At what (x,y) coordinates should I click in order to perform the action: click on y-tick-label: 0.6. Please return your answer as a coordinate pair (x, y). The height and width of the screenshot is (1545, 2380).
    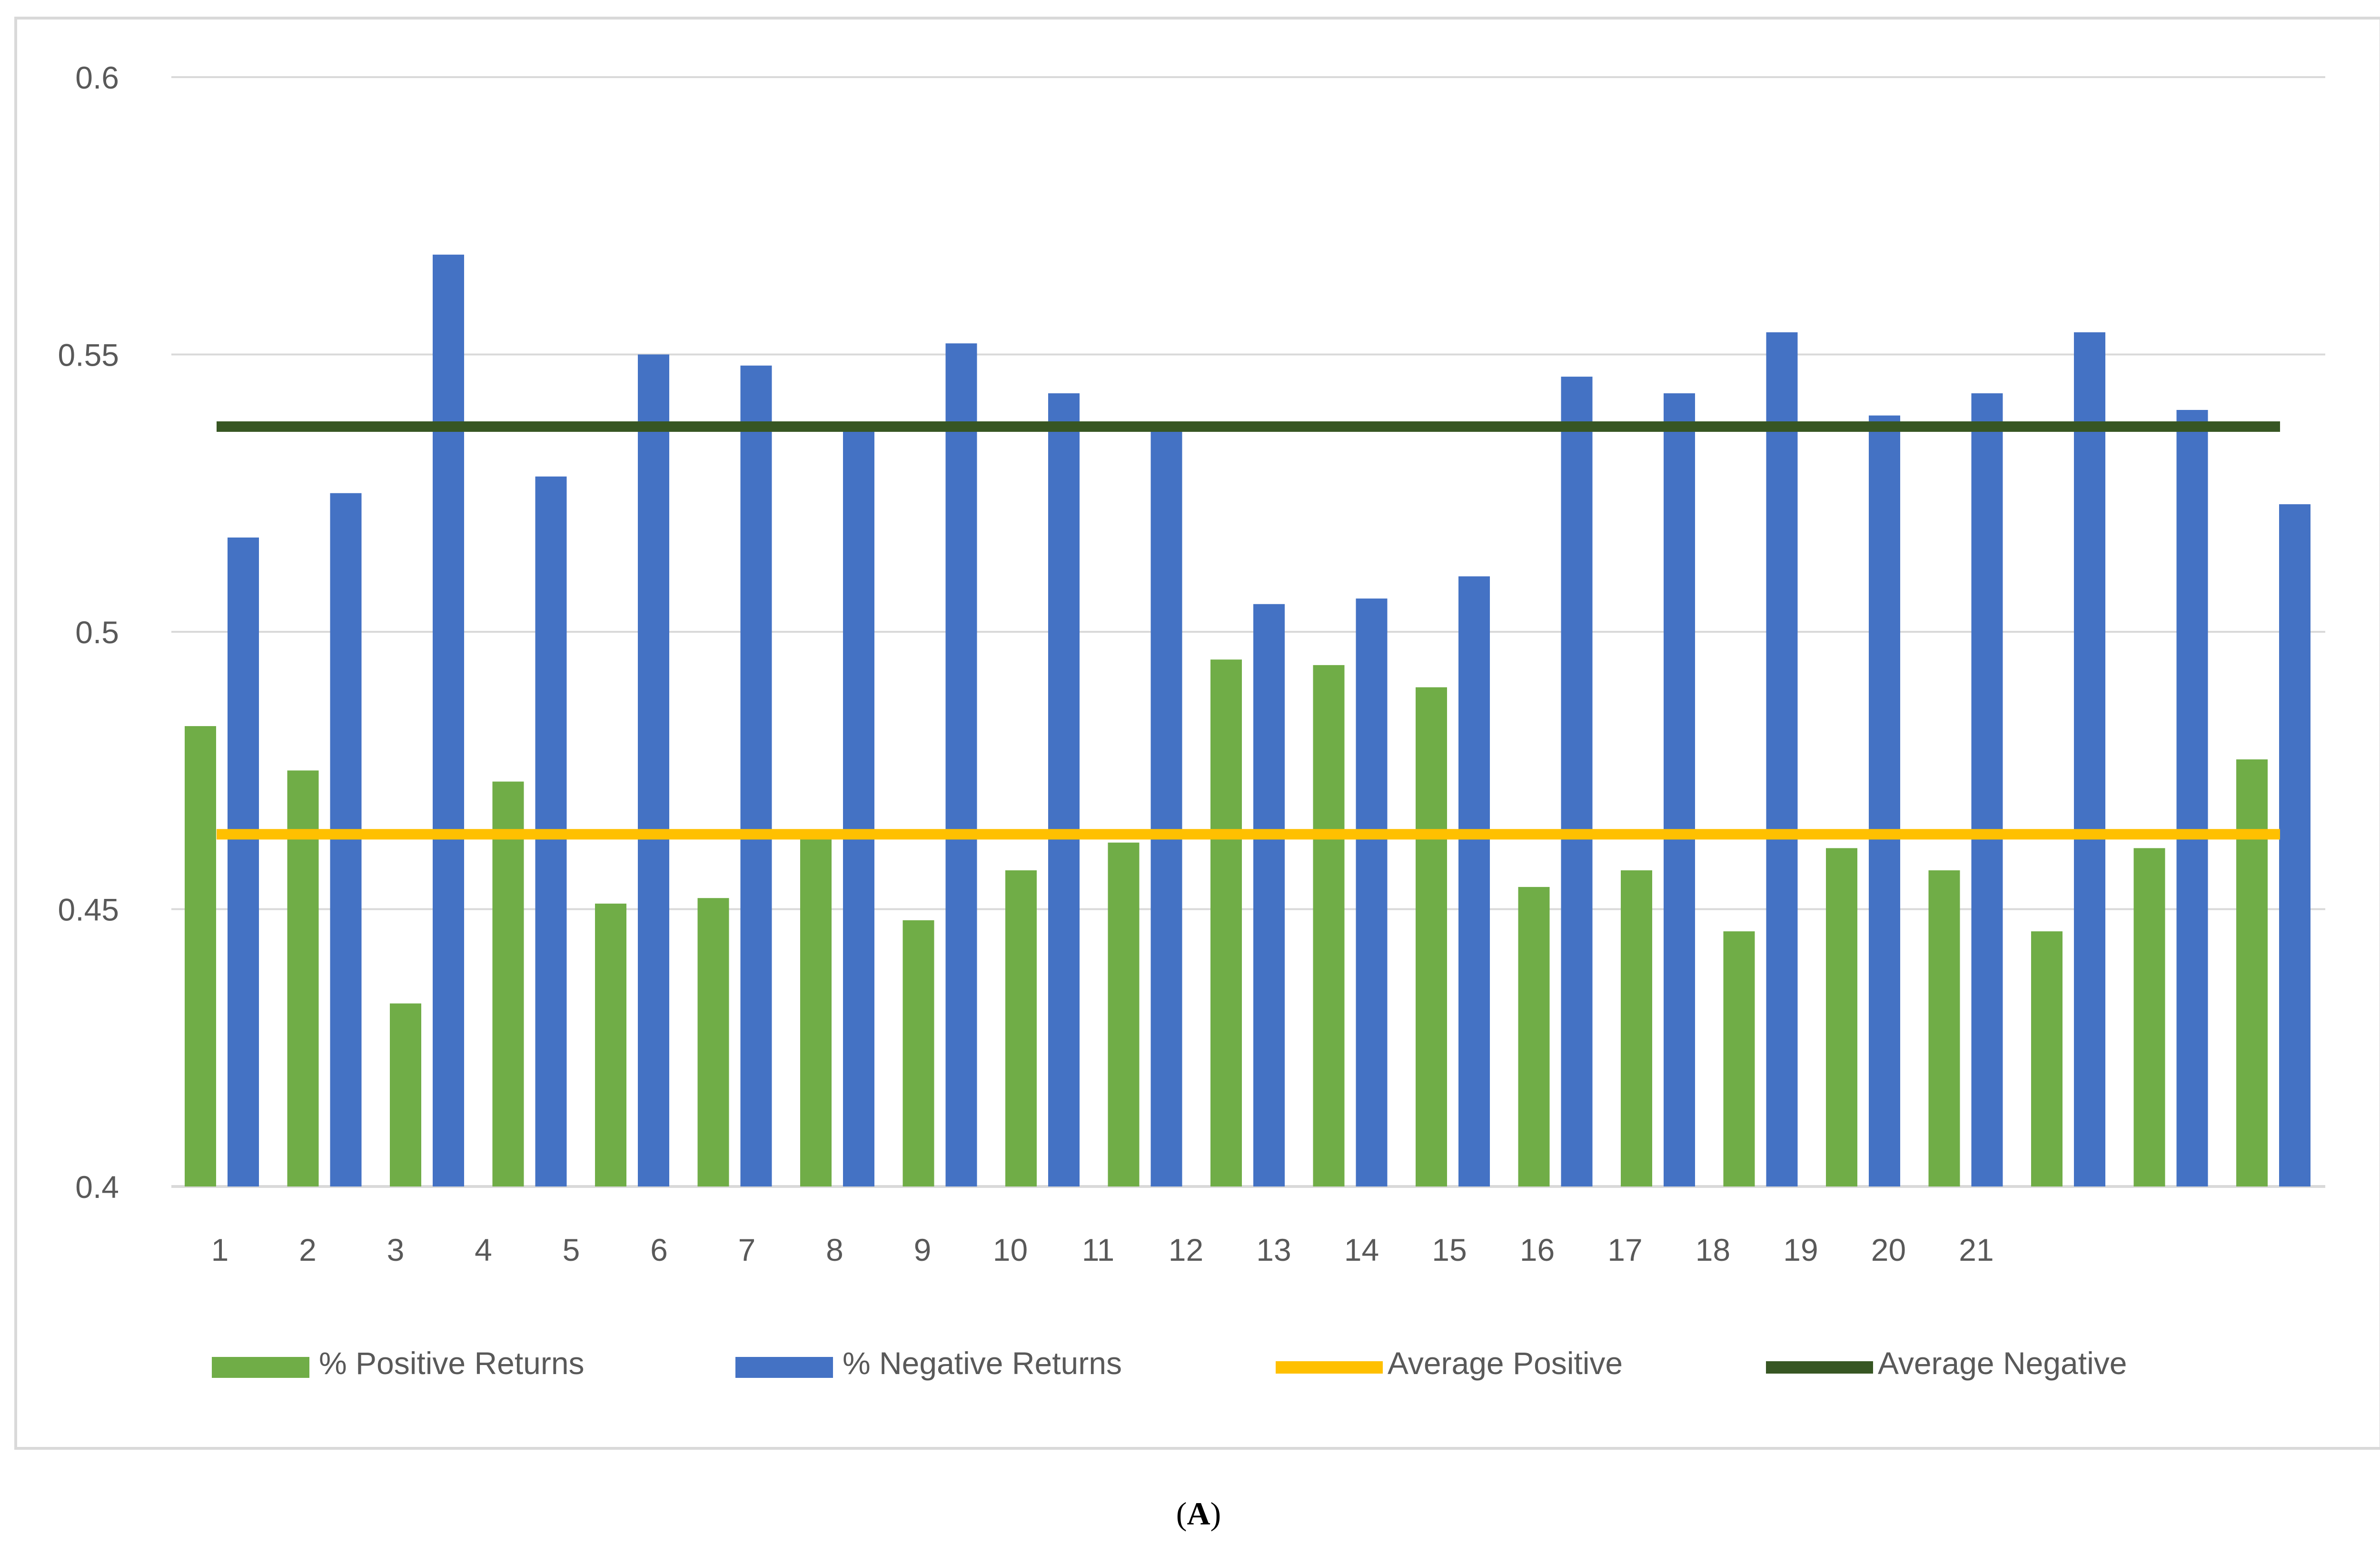
    Looking at the image, I should click on (97, 77).